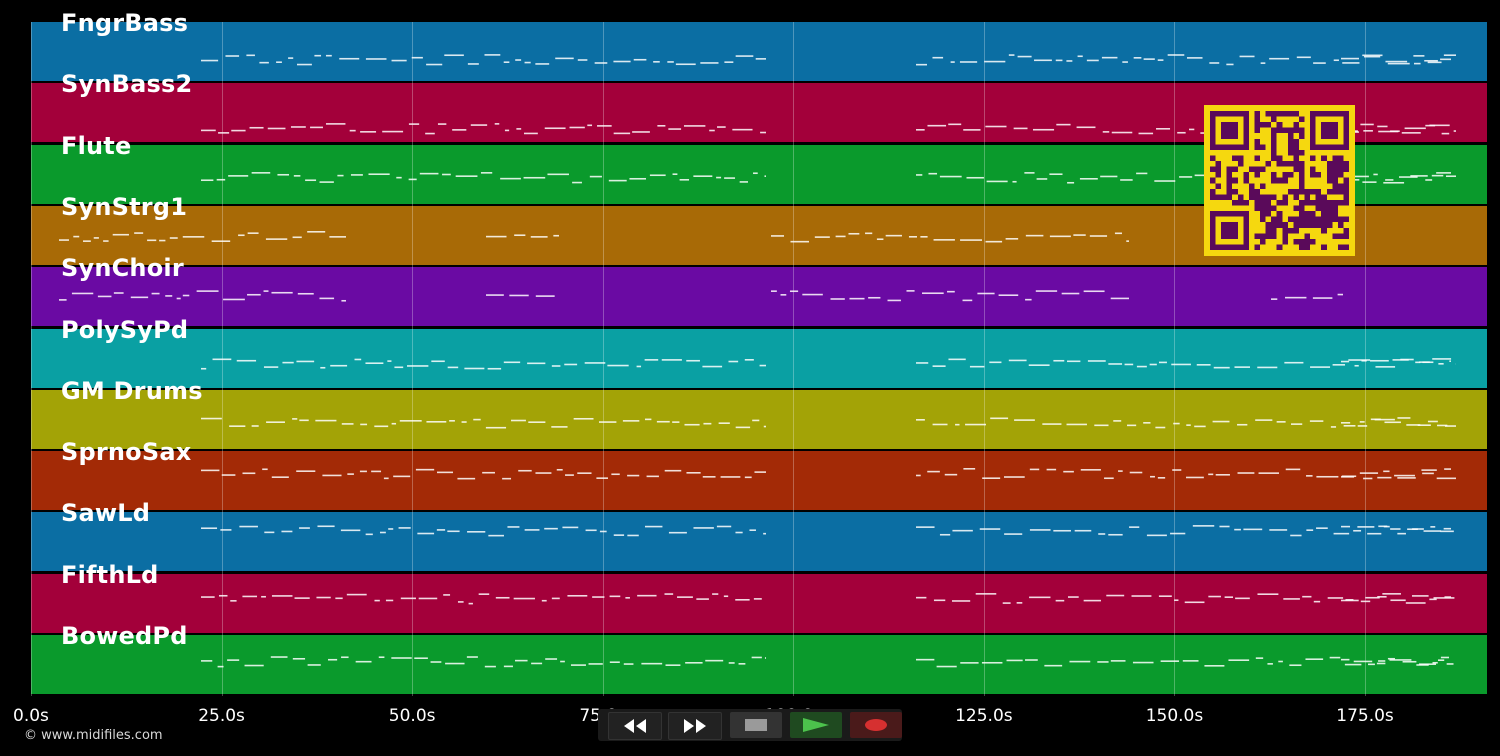 This screenshot has width=1500, height=756. I want to click on track-label: SprnoSax, so click(126, 452).